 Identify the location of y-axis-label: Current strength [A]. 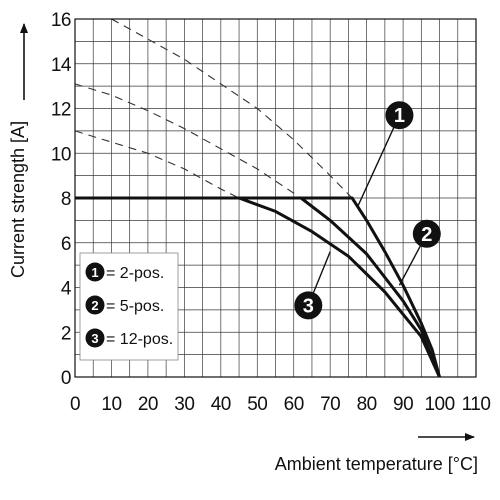
(18, 199).